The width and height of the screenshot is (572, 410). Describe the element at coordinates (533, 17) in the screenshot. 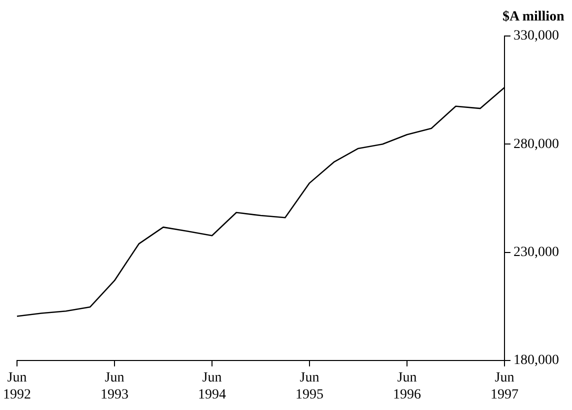

I see `y-axis-title: $A million` at that location.